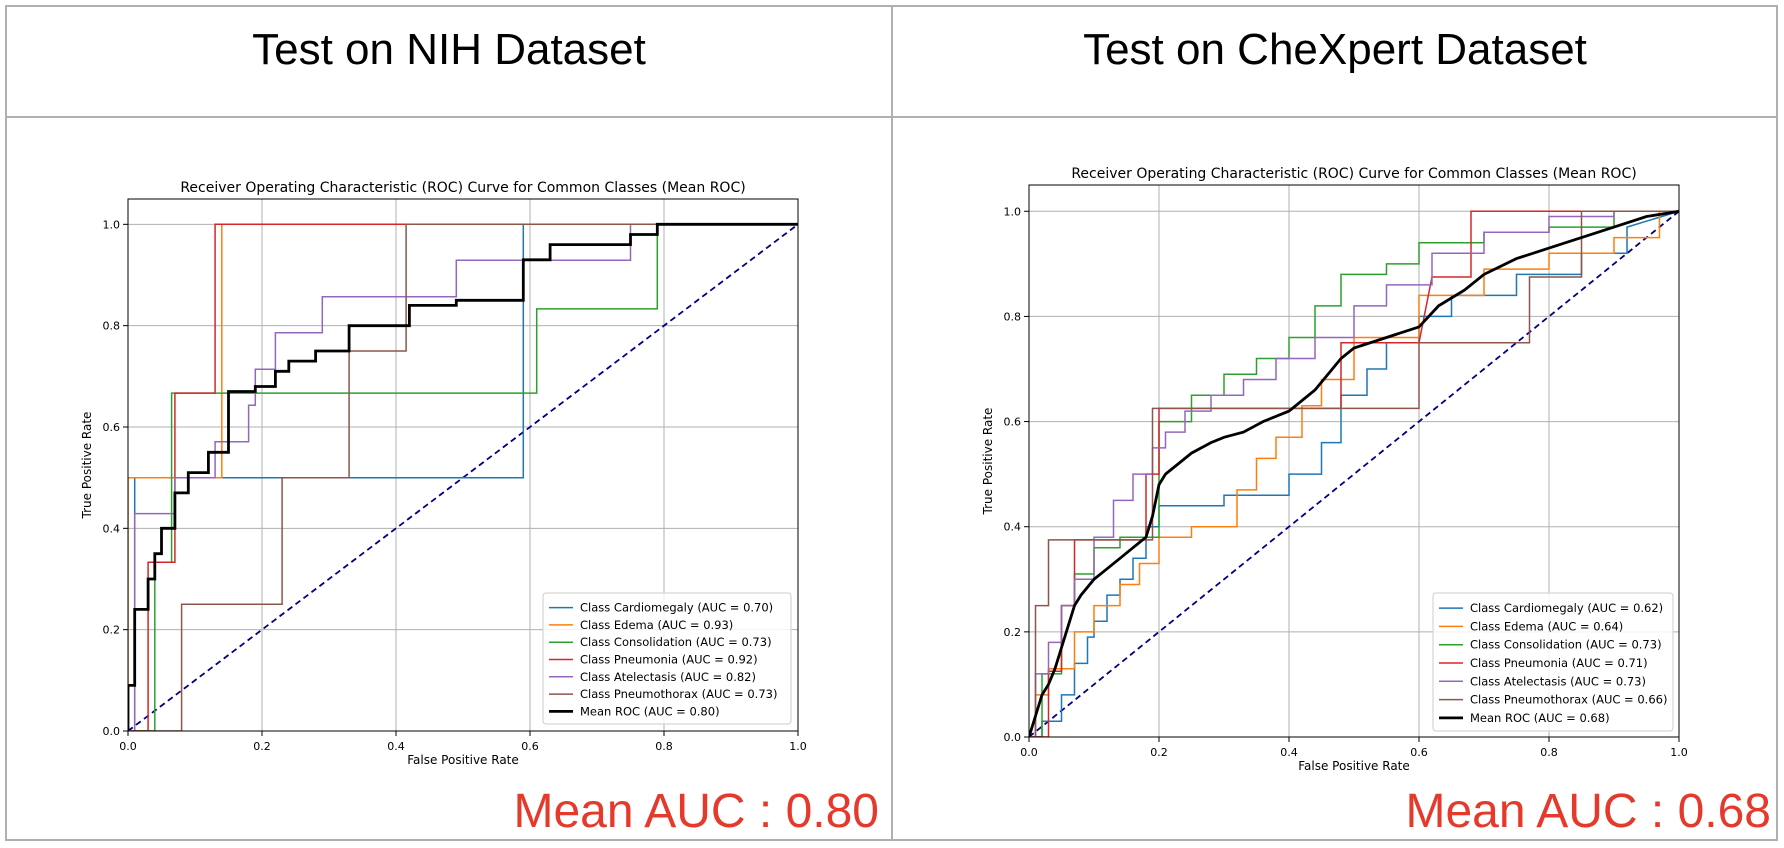 This screenshot has width=1784, height=848. I want to click on legend-label: Class Pneumonia (AUC = 0.71), so click(1559, 663).